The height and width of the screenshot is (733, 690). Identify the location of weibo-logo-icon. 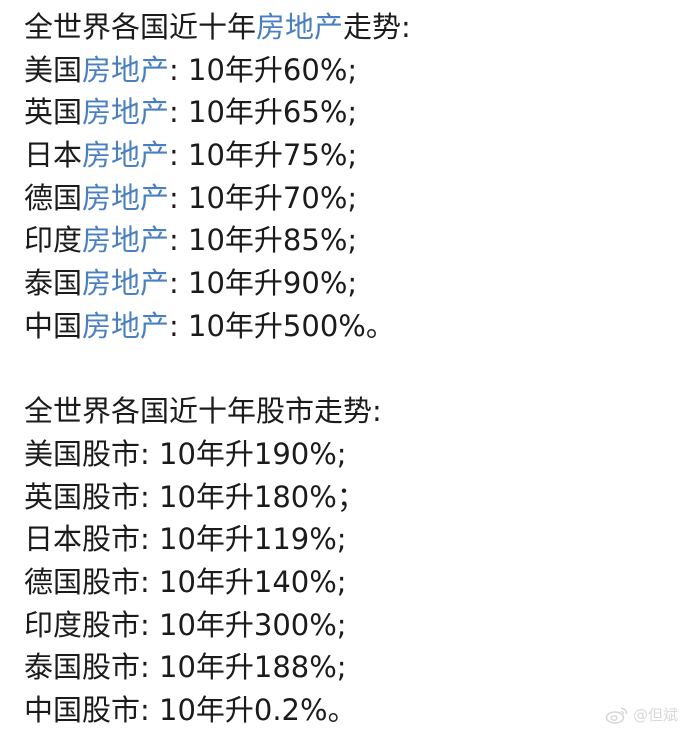
(617, 715).